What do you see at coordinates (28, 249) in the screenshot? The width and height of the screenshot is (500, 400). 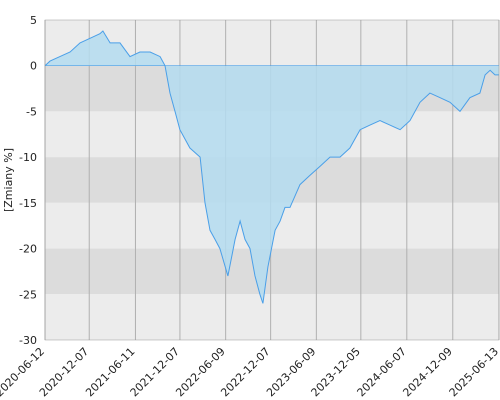 I see `y-tick-label: -20` at bounding box center [28, 249].